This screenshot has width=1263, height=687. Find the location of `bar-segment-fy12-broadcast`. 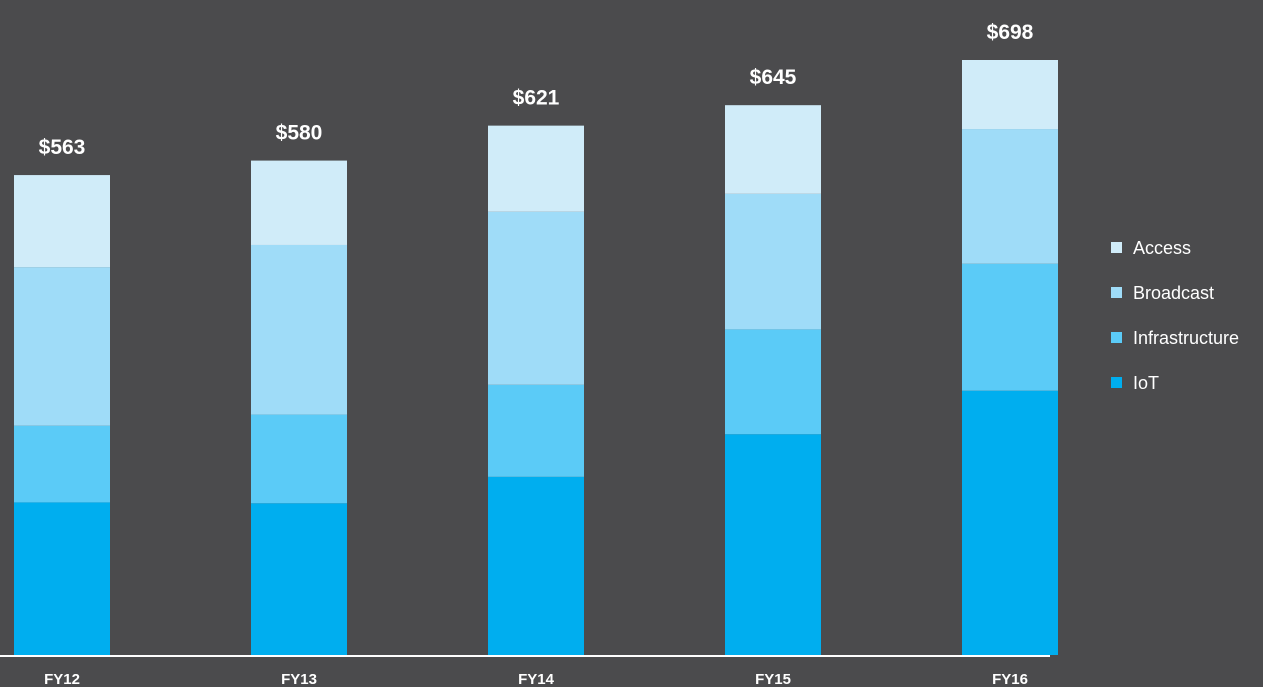

bar-segment-fy12-broadcast is located at coordinates (62, 346).